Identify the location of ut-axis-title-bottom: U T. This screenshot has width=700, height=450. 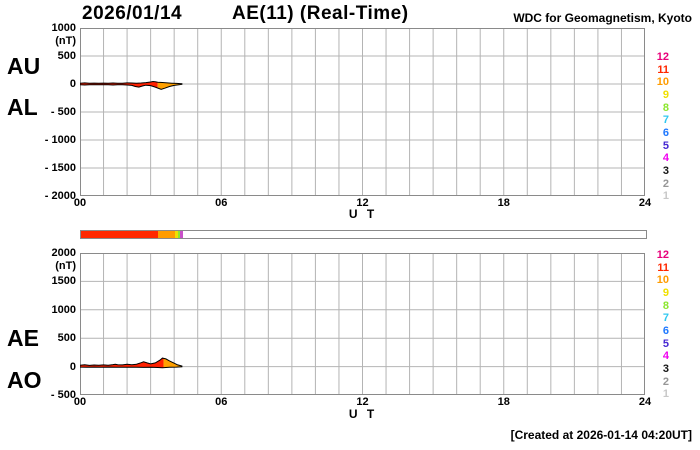
(363, 414).